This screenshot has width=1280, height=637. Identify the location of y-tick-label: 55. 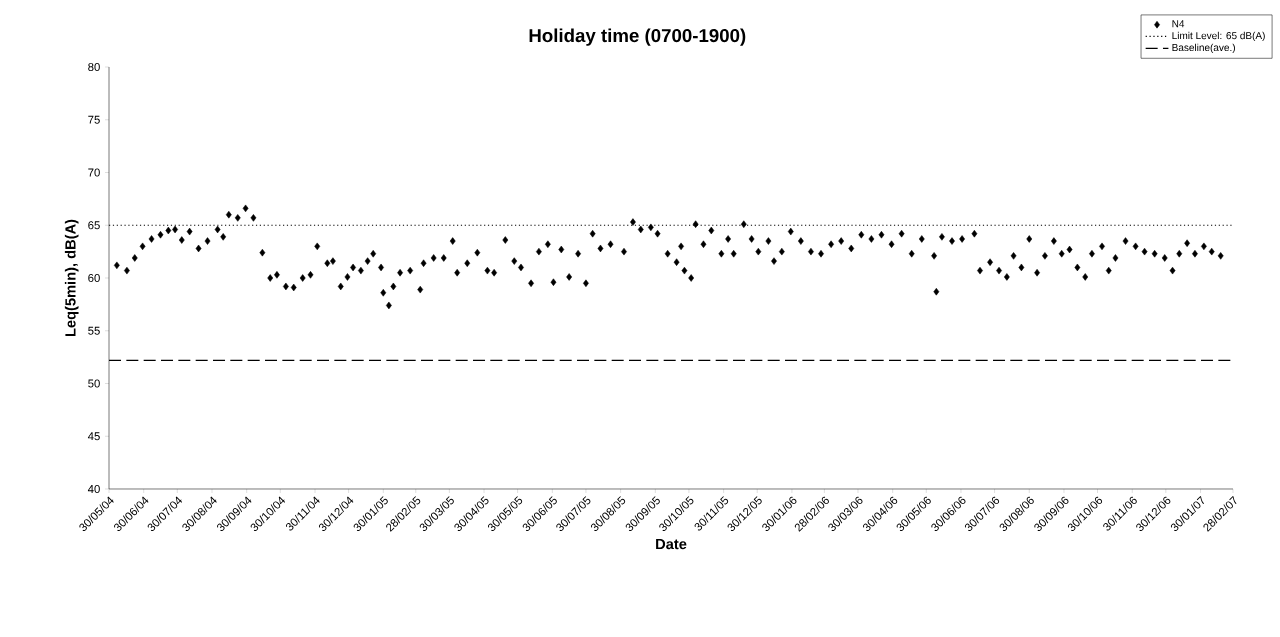
(94, 330).